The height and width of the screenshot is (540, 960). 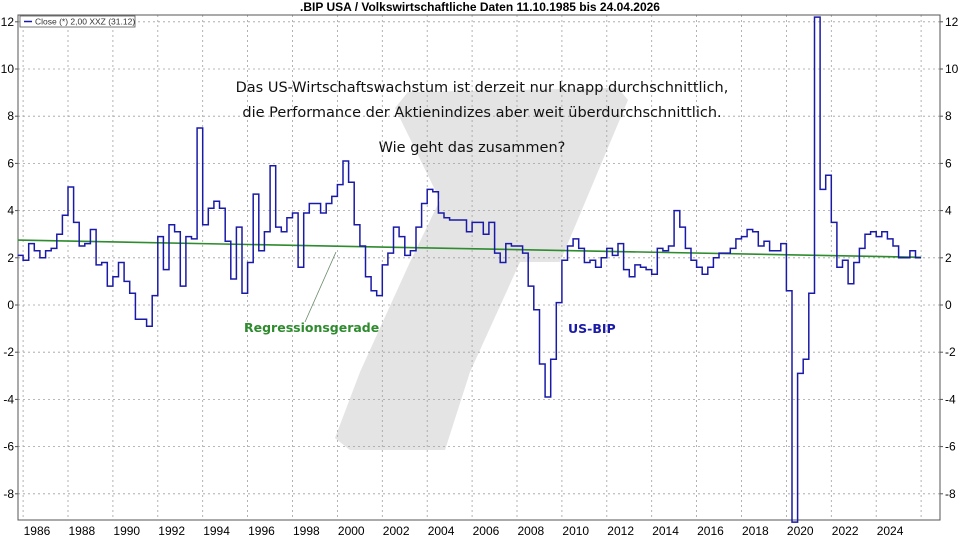 I want to click on y-tick-right: 12, so click(x=952, y=22).